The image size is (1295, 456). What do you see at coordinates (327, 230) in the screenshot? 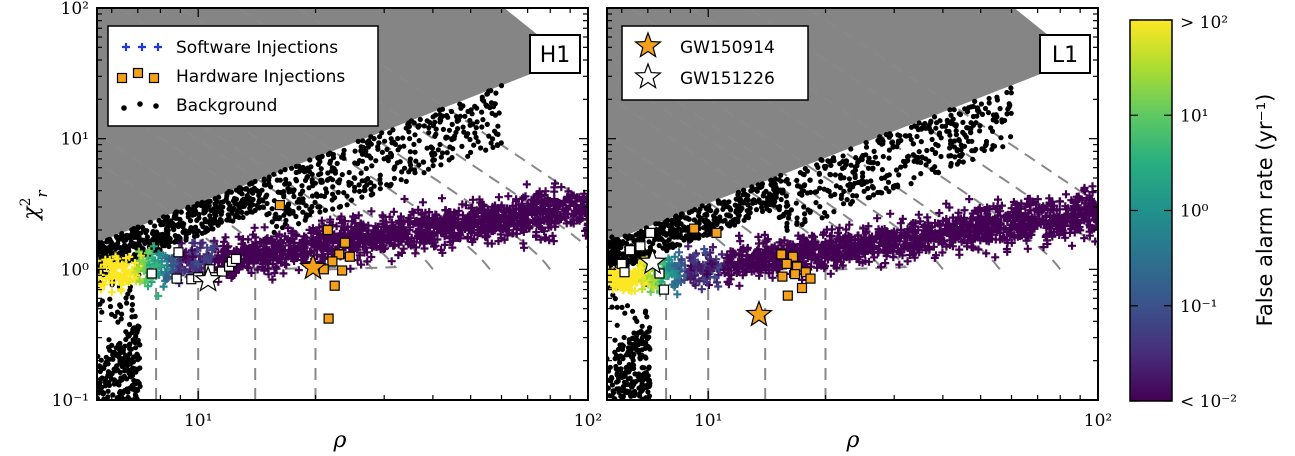
I see `hardware-injection-point` at bounding box center [327, 230].